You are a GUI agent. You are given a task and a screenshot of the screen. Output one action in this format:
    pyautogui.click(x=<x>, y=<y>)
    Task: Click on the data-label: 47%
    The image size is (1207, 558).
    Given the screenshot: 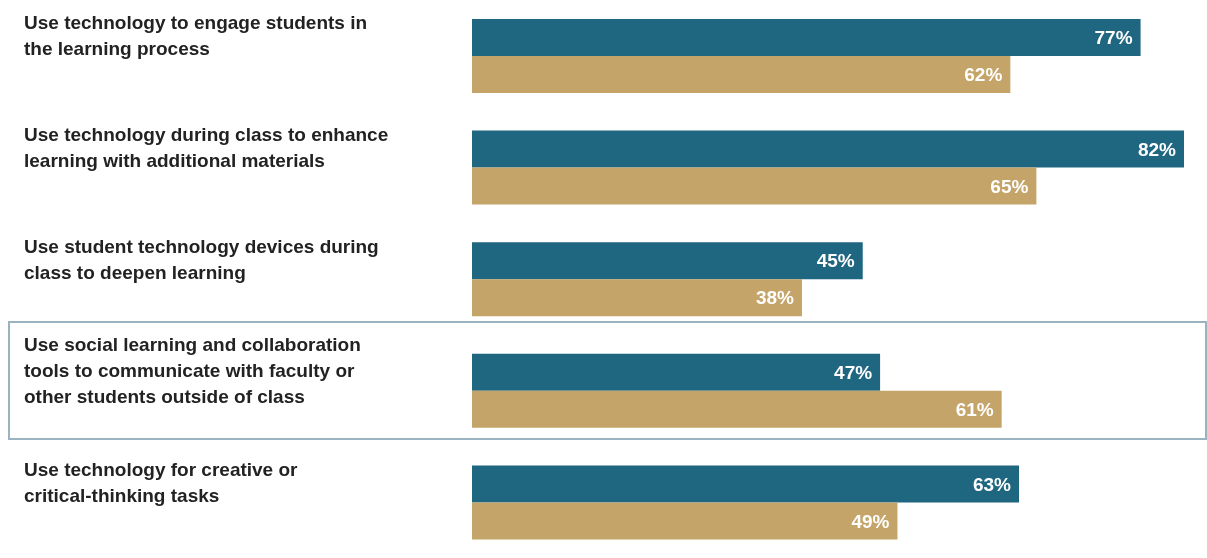 What is the action you would take?
    pyautogui.click(x=853, y=372)
    